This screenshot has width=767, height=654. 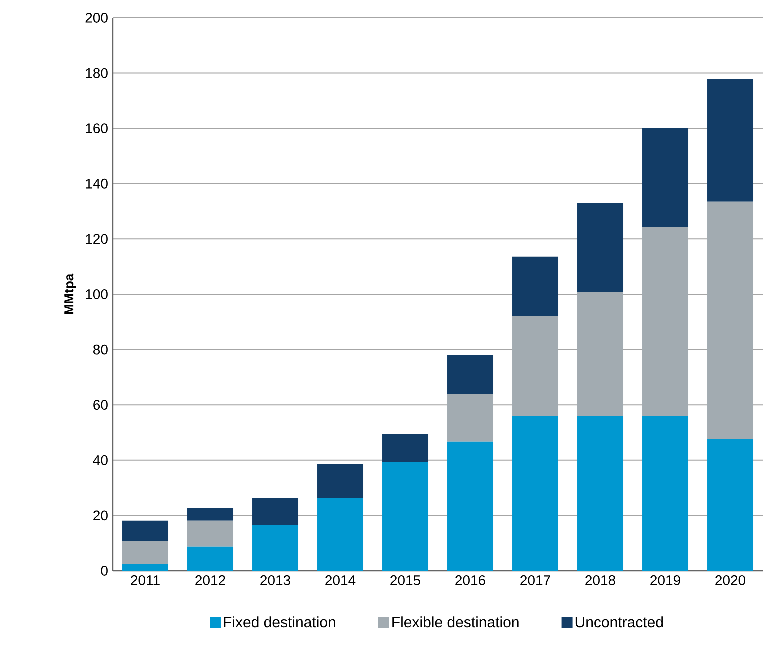 I want to click on legend-label: Uncontracted, so click(x=620, y=622).